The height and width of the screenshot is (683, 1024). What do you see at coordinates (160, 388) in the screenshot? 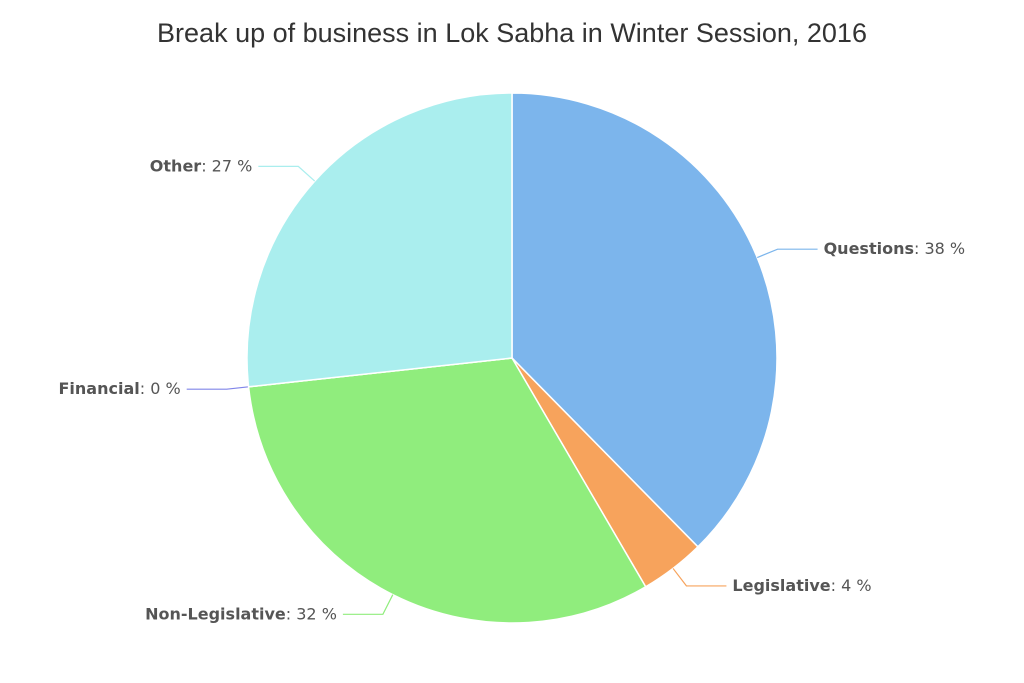
I see `value-label: : 0 %` at bounding box center [160, 388].